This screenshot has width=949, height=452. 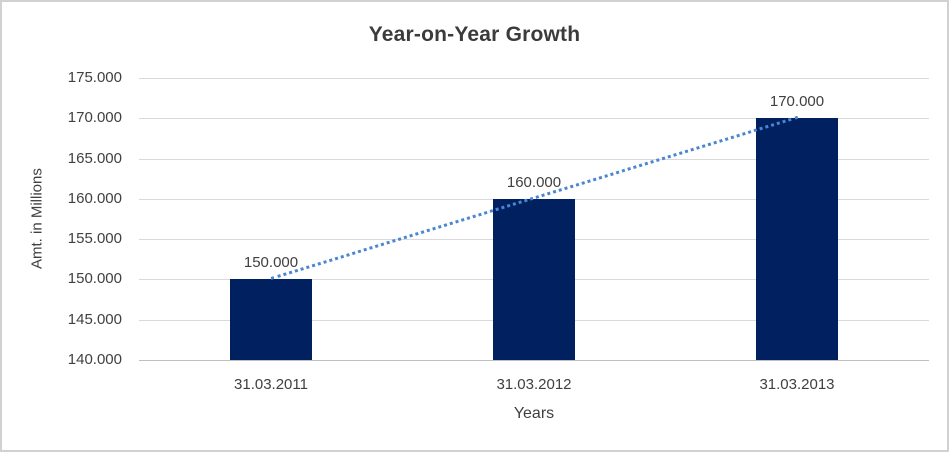 What do you see at coordinates (94, 319) in the screenshot?
I see `y-tick-label: 145.000` at bounding box center [94, 319].